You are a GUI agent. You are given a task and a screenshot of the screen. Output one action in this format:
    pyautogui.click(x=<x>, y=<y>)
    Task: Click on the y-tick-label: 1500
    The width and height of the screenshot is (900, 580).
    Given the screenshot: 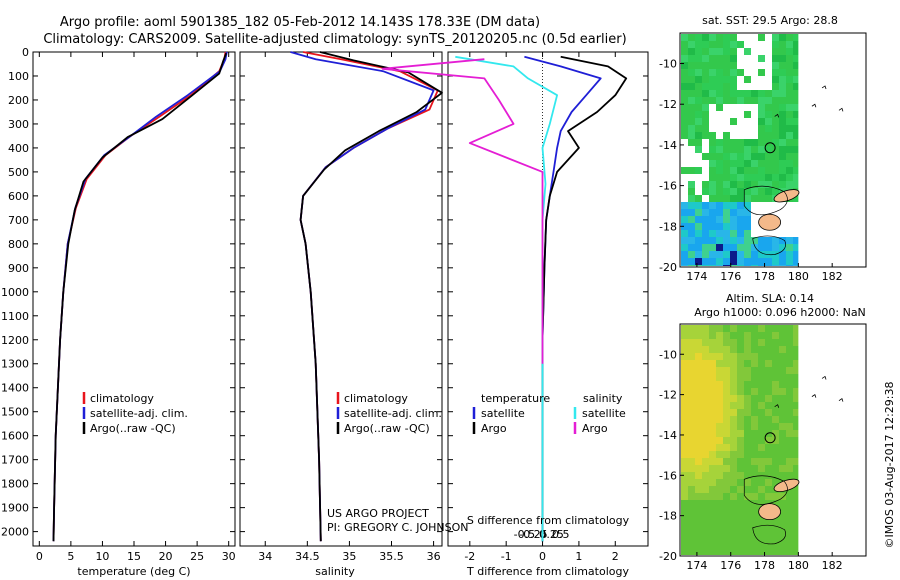 What is the action you would take?
    pyautogui.click(x=15, y=412)
    